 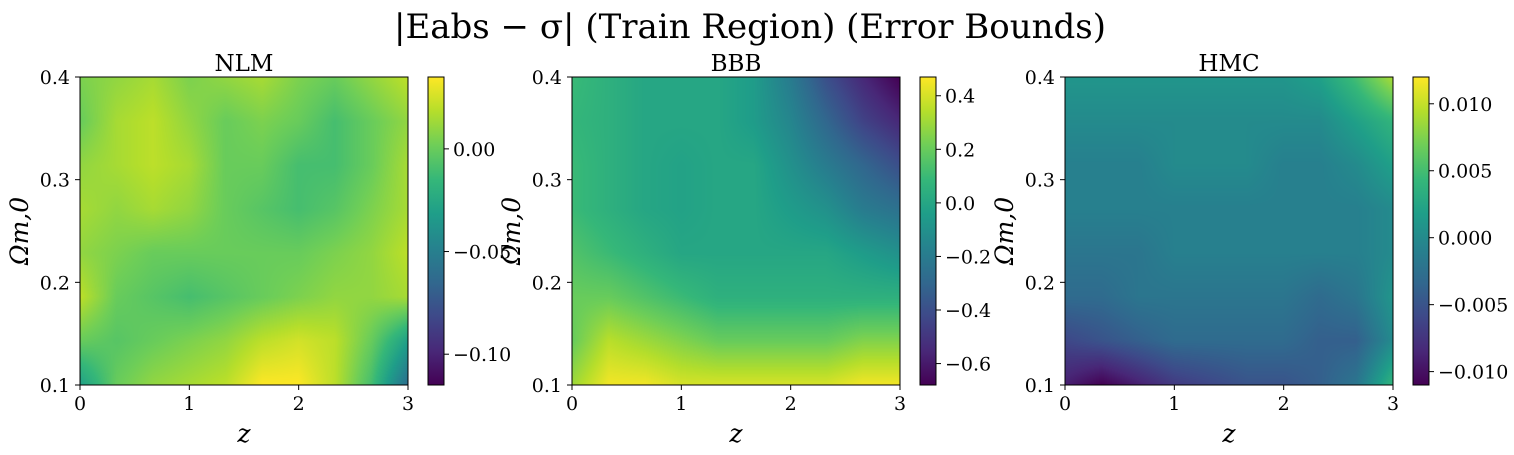 What do you see at coordinates (968, 257) in the screenshot?
I see `colorbar-tick-label: −0.2` at bounding box center [968, 257].